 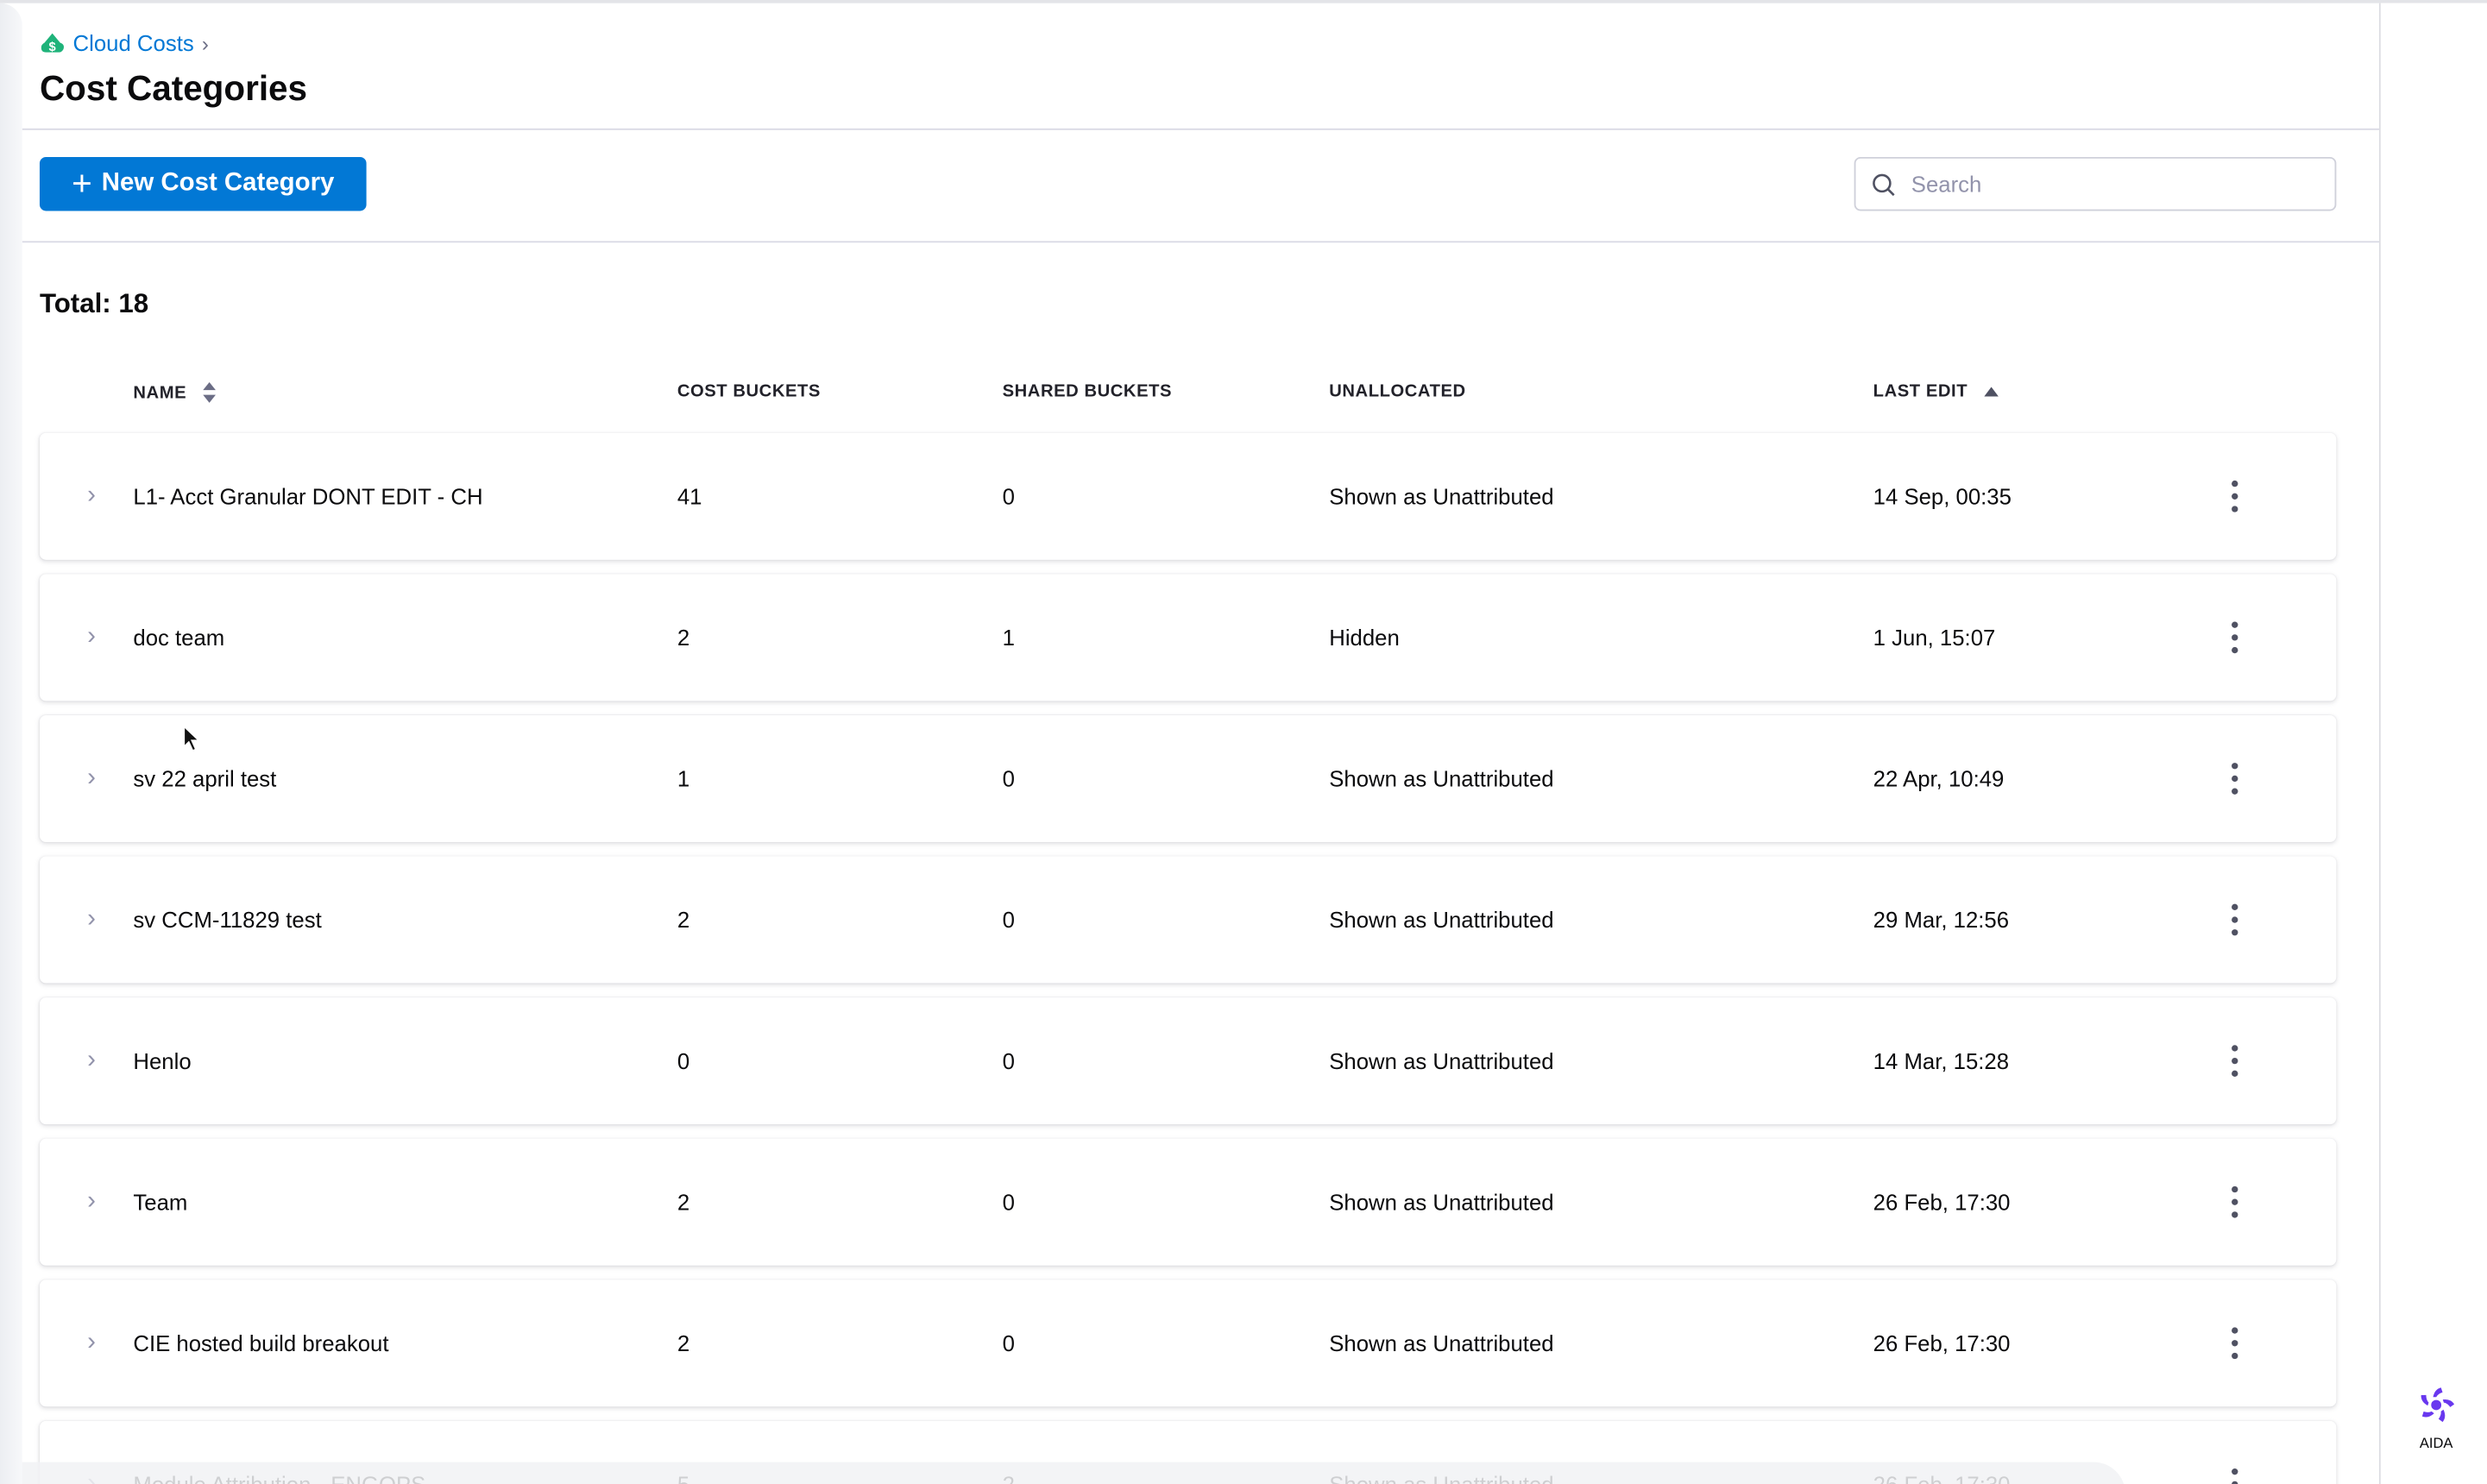 What do you see at coordinates (308, 496) in the screenshot?
I see `row-name: L1- Acct Granular DONT EDIT - CH` at bounding box center [308, 496].